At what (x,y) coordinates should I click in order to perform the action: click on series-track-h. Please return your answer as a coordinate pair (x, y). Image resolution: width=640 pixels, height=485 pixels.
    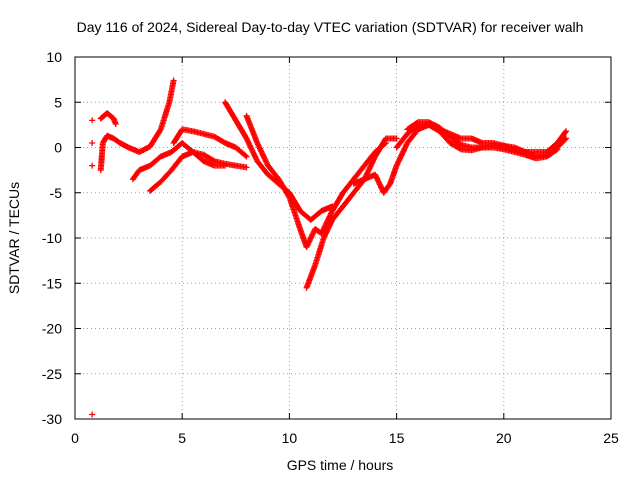
    Looking at the image, I should click on (351, 213).